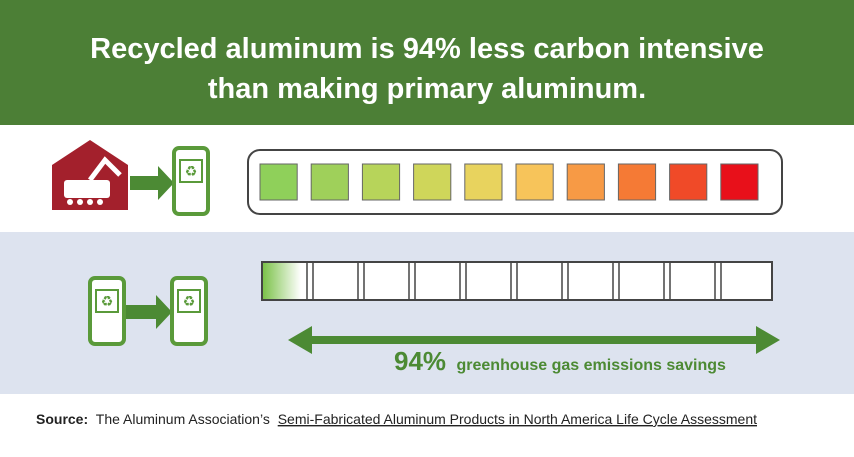  Describe the element at coordinates (427, 89) in the screenshot. I see `title-line: than making primary aluminum.` at that location.